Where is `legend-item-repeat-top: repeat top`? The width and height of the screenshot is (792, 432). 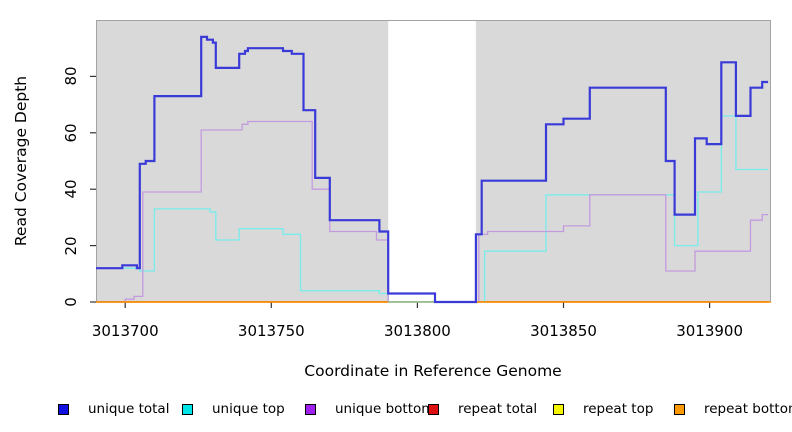
legend-item-repeat-top: repeat top is located at coordinates (603, 409).